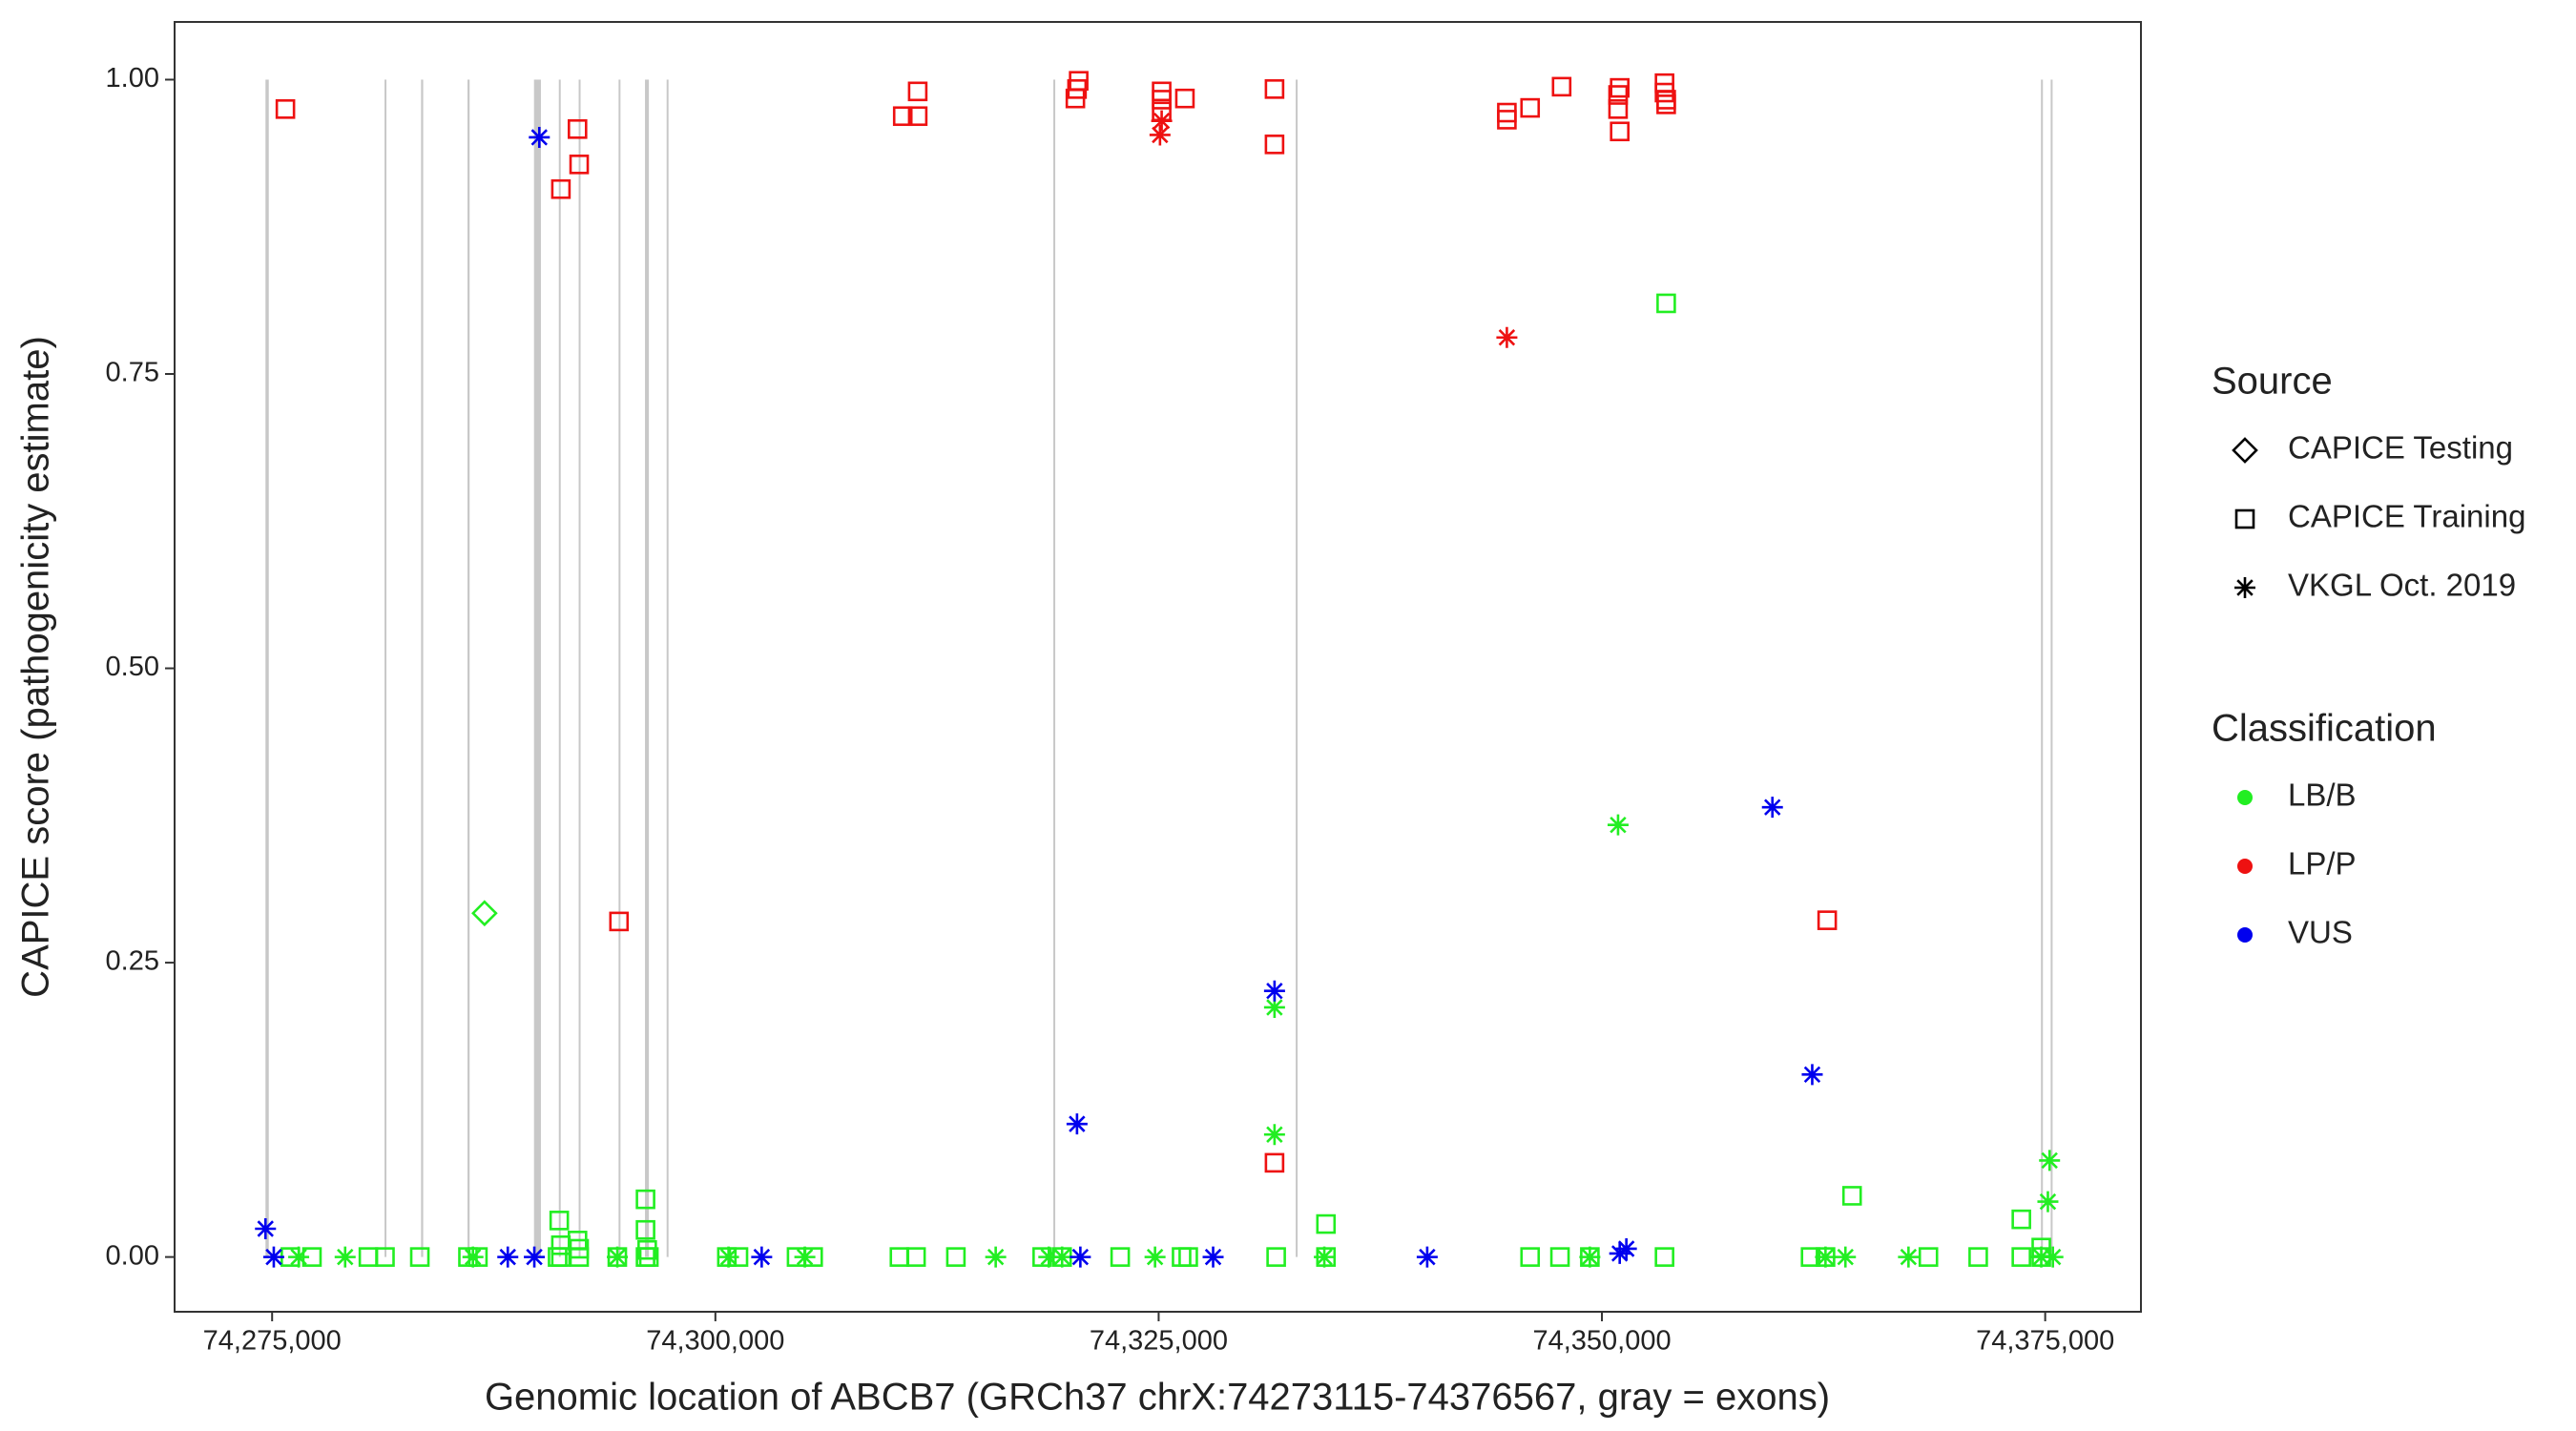 This screenshot has height=1431, width=2576. I want to click on x-tick-label: 74,375,000, so click(2045, 1341).